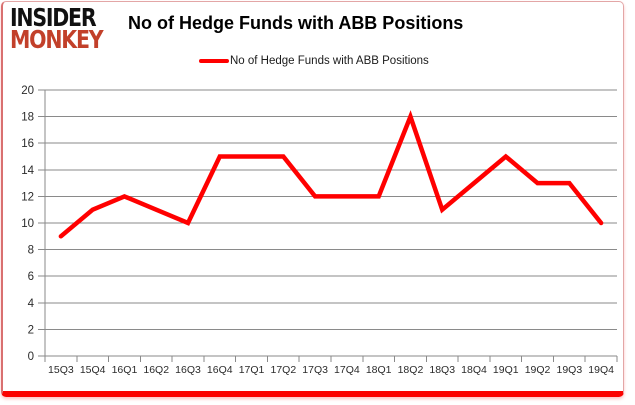 The width and height of the screenshot is (635, 405). Describe the element at coordinates (125, 370) in the screenshot. I see `x-tick-label: 16Q1` at that location.